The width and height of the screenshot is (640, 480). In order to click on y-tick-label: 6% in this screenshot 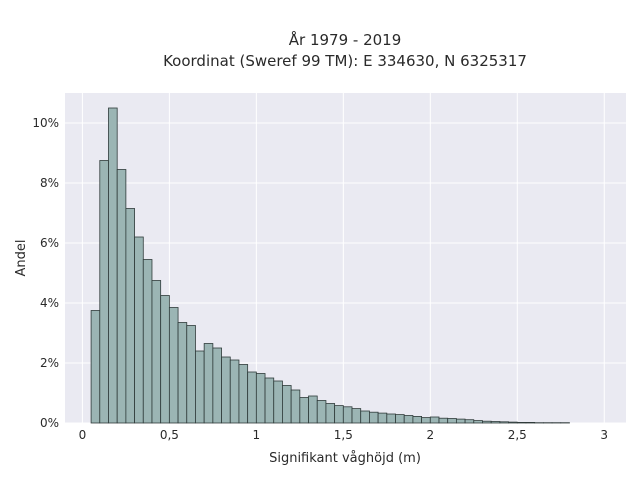, I will do `click(49, 243)`.